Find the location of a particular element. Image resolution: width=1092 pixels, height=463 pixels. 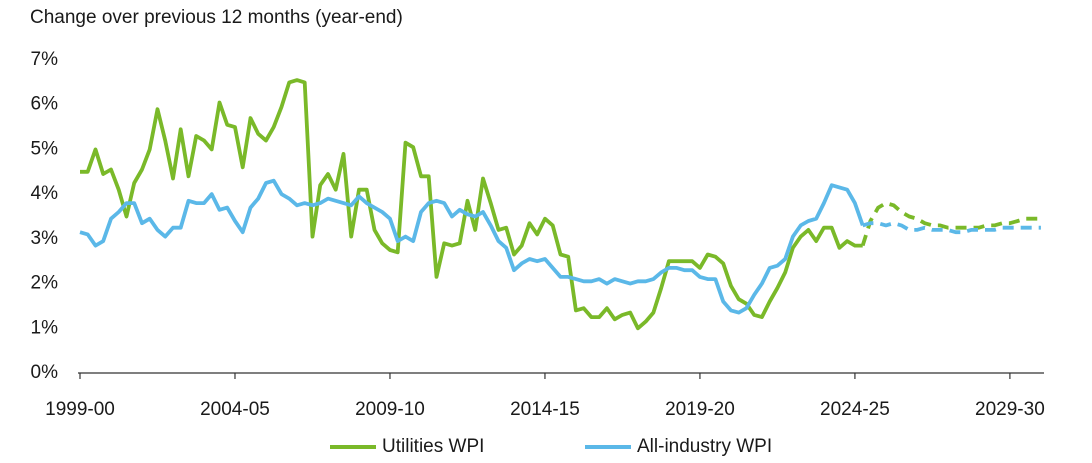

y-tick-label: 7% is located at coordinates (45, 59).